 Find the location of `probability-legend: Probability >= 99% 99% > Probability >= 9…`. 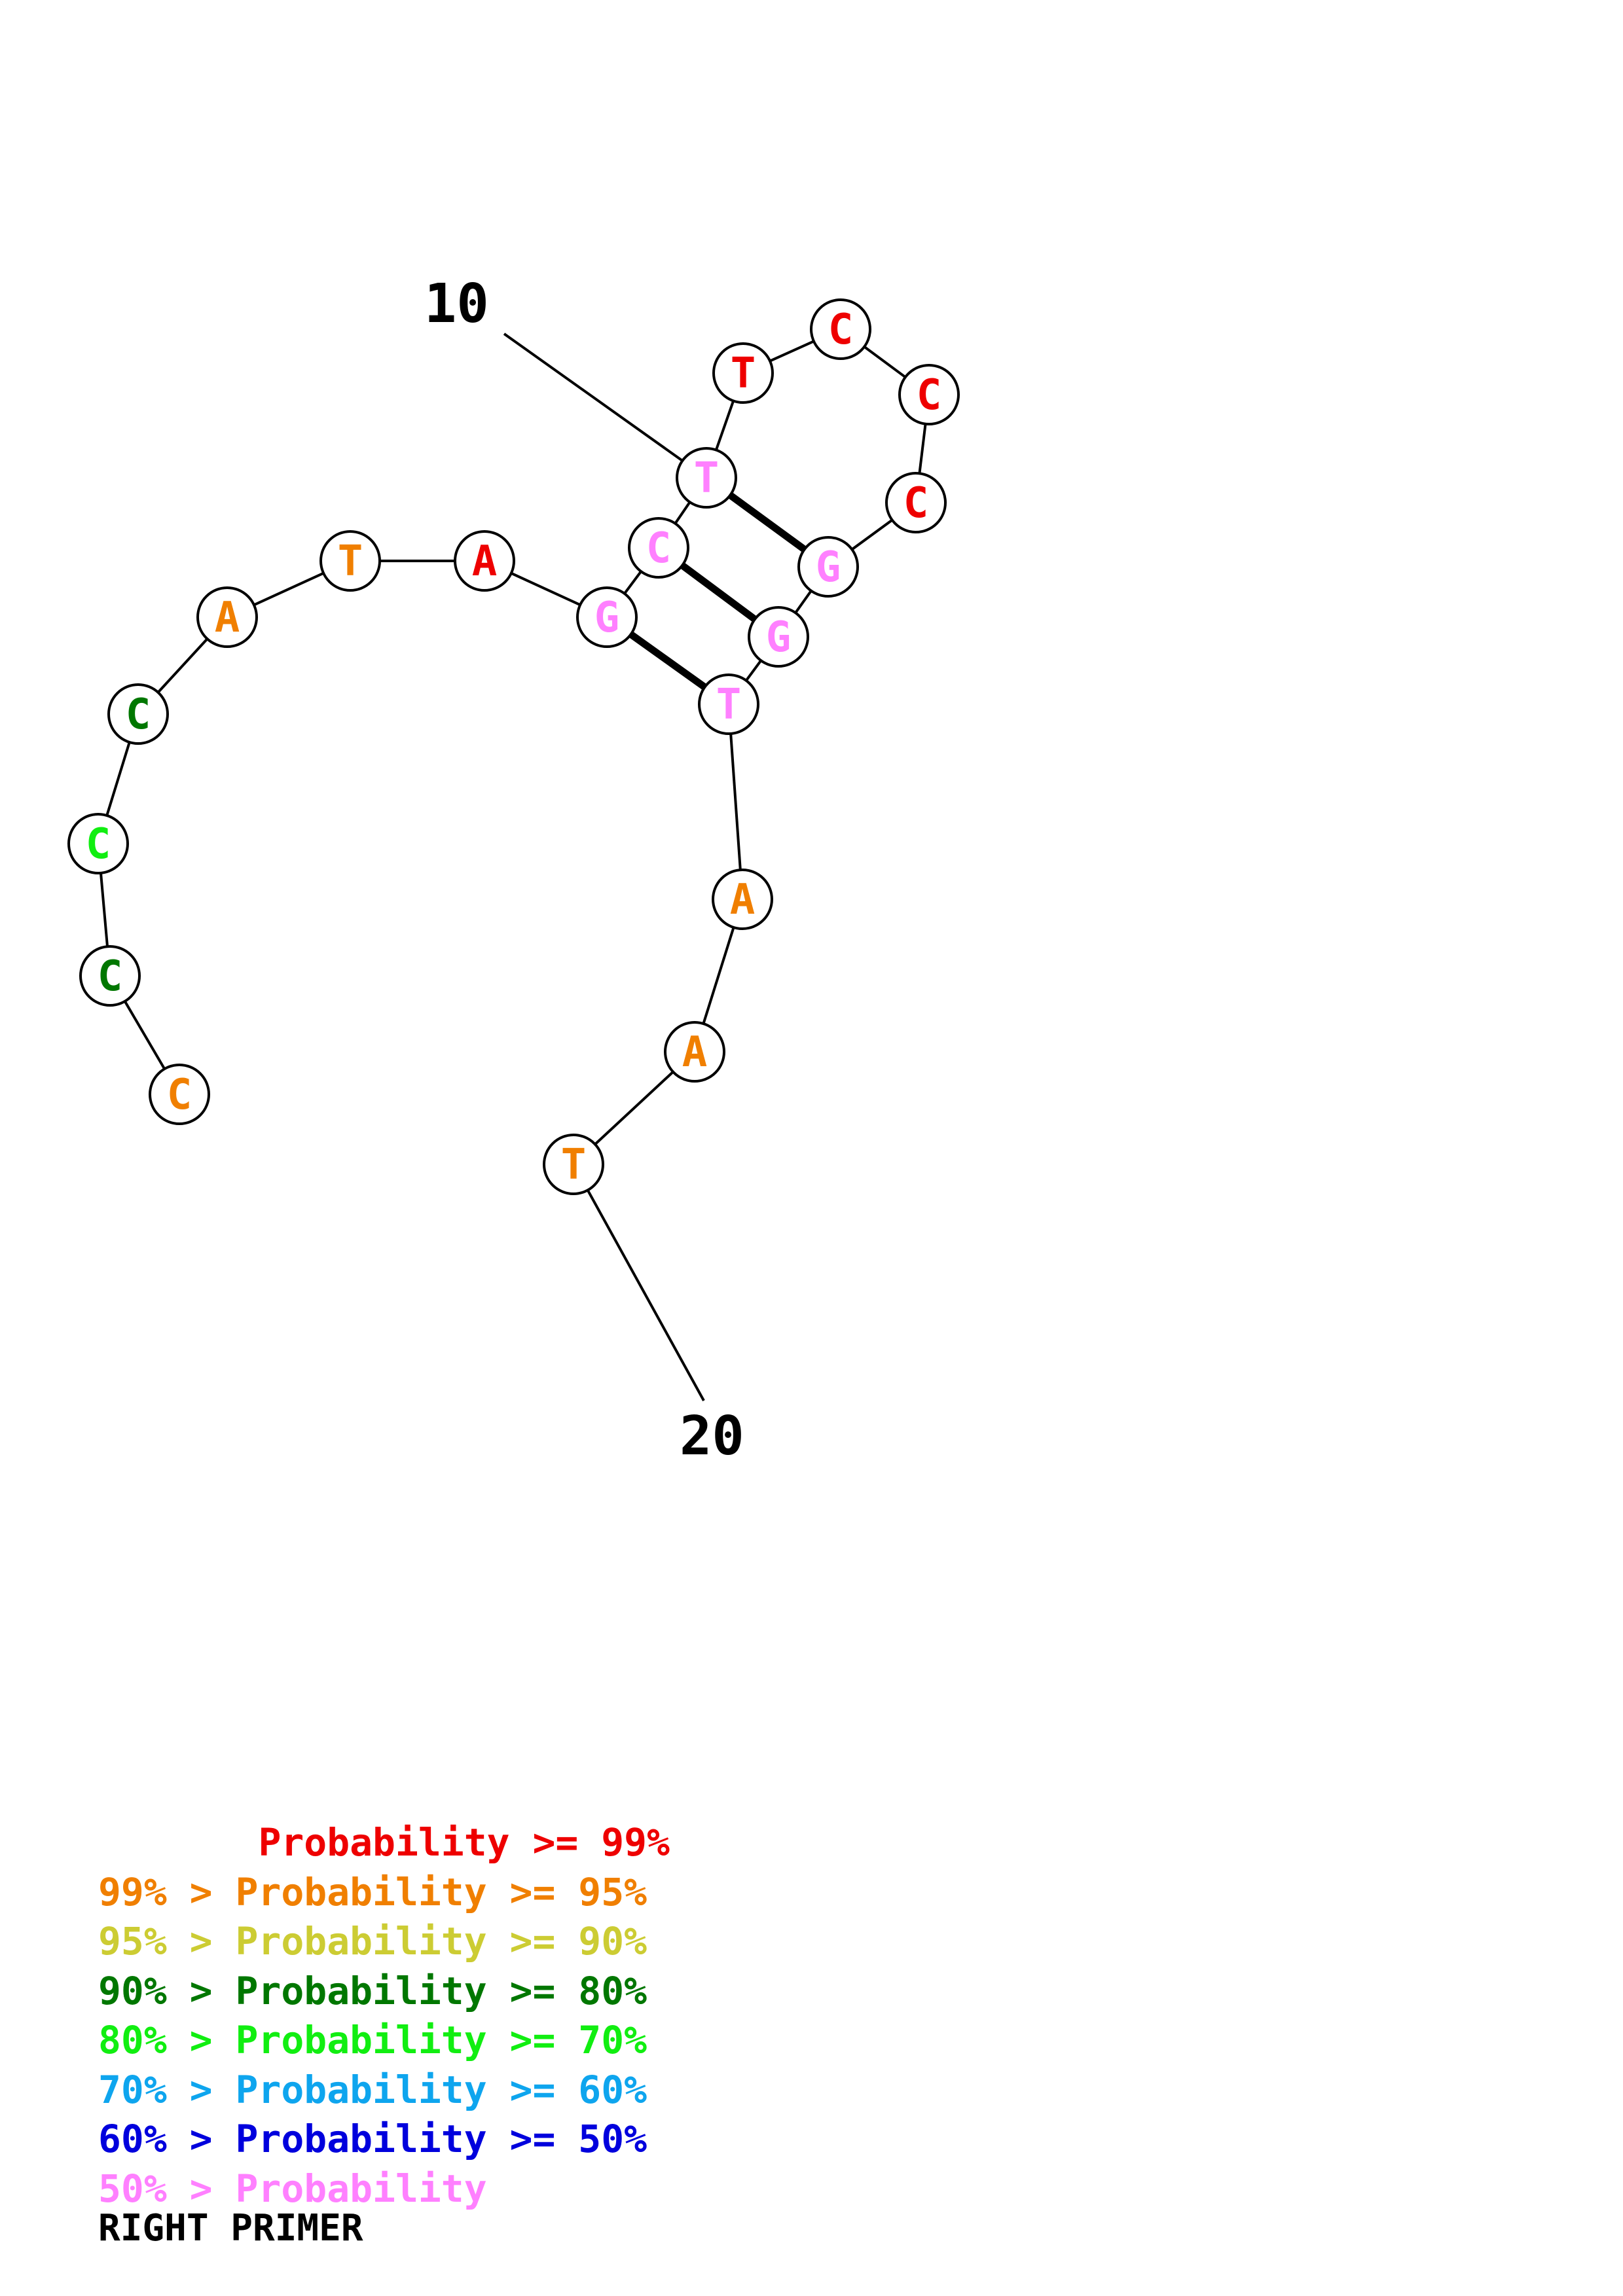

probability-legend: Probability >= 99% 99% > Probability >= 9… is located at coordinates (384, 2016).